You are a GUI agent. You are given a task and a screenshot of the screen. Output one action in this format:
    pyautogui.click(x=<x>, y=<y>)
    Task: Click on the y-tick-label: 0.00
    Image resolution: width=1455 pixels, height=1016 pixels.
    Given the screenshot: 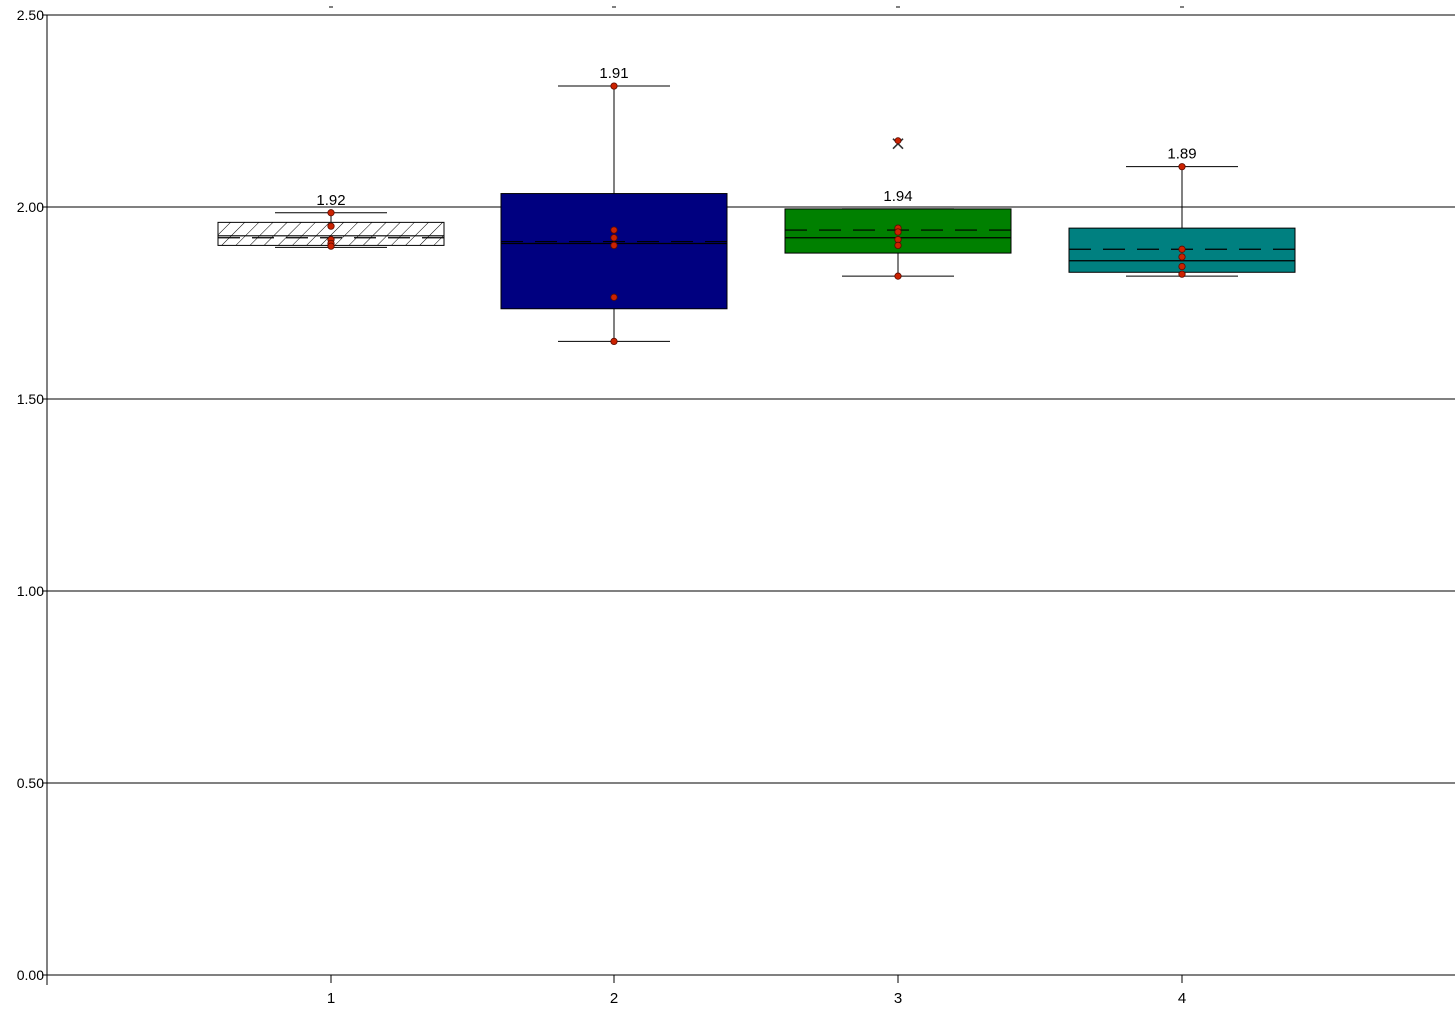 What is the action you would take?
    pyautogui.click(x=30, y=975)
    